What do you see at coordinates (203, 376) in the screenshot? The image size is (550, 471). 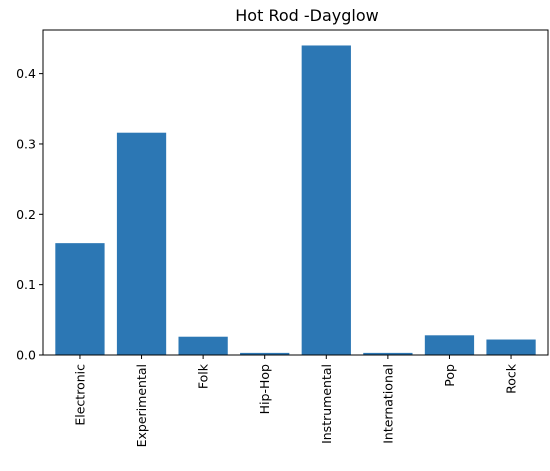 I see `x-tick-label: Folk` at bounding box center [203, 376].